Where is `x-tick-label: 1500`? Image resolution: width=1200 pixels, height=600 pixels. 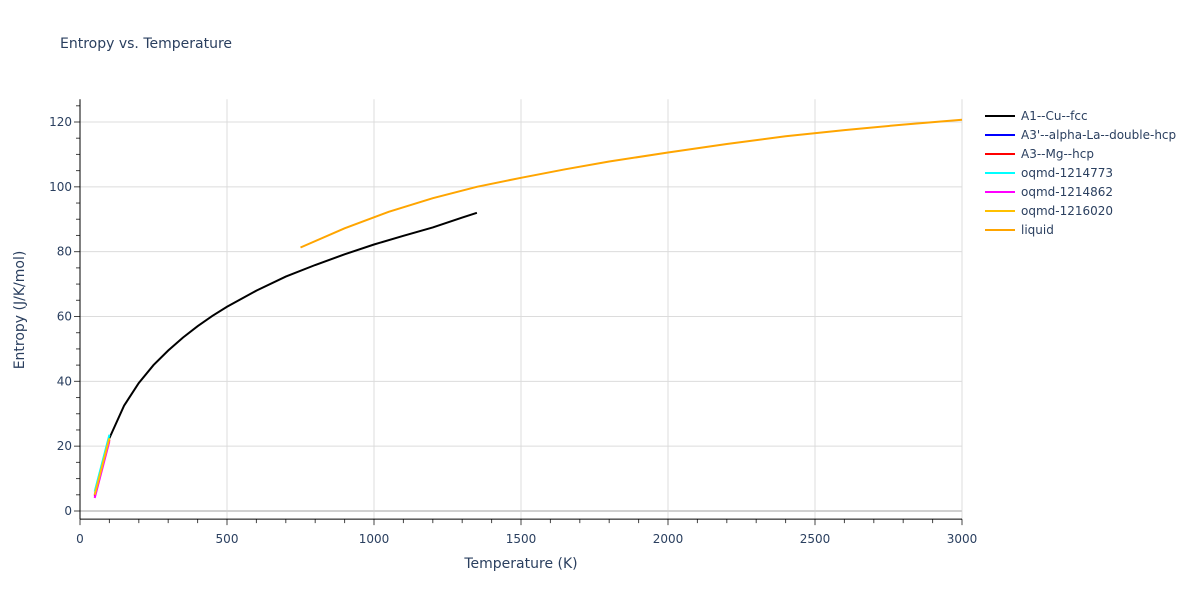
x-tick-label: 1500 is located at coordinates (521, 539).